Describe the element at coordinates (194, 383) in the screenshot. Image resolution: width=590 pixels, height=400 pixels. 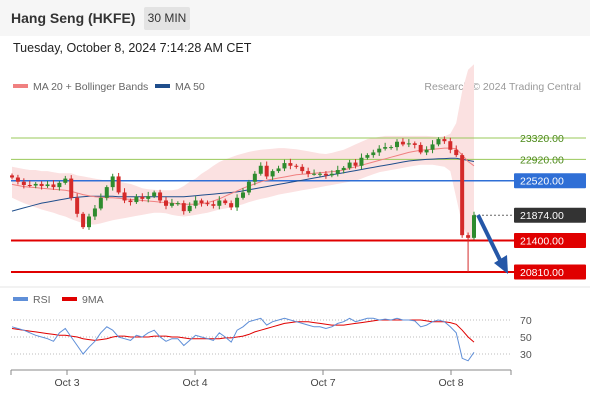
I see `x-tick-label: Oct 4` at that location.